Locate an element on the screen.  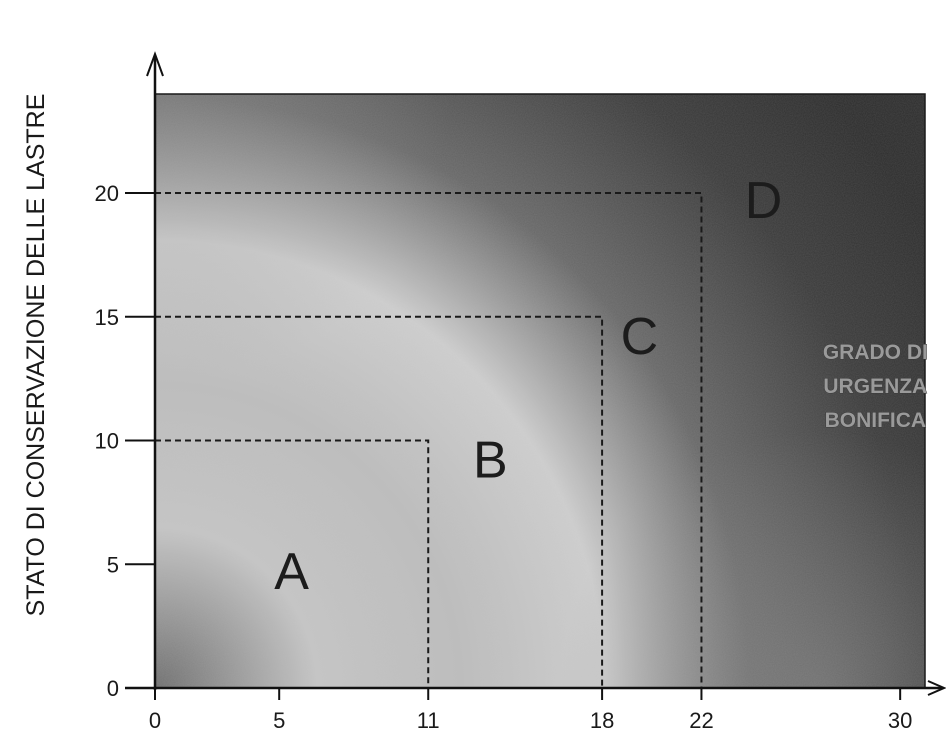
zone-label-a: A is located at coordinates (291, 572).